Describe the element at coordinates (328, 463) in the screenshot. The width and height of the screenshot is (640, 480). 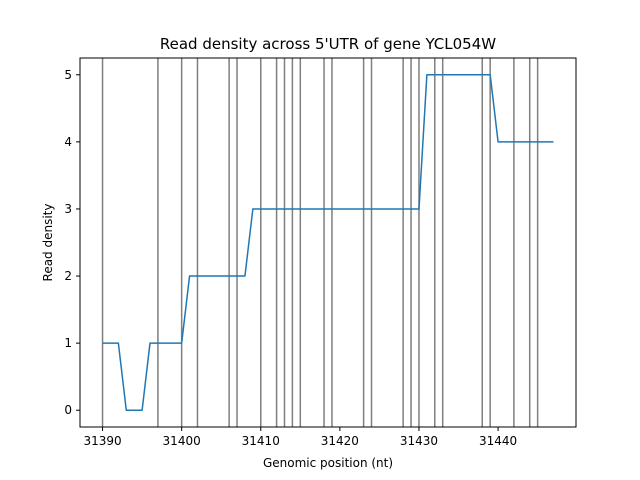
I see `x-axis-label: Genomic position (nt)` at that location.